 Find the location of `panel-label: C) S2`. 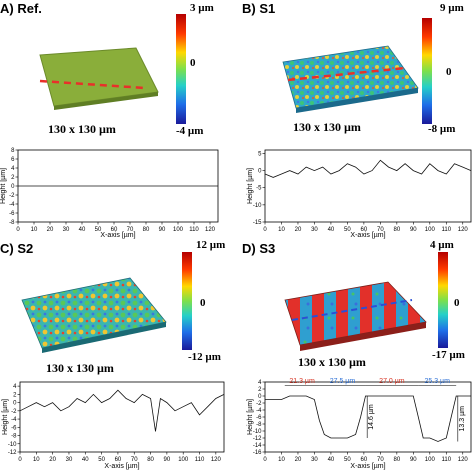

panel-label: C) S2 is located at coordinates (16, 248).